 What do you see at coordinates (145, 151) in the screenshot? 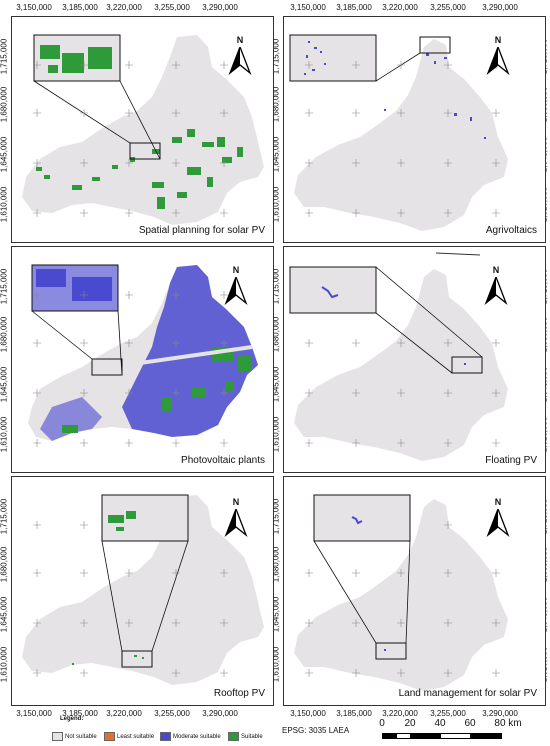
I see `inset-focus-box` at bounding box center [145, 151].